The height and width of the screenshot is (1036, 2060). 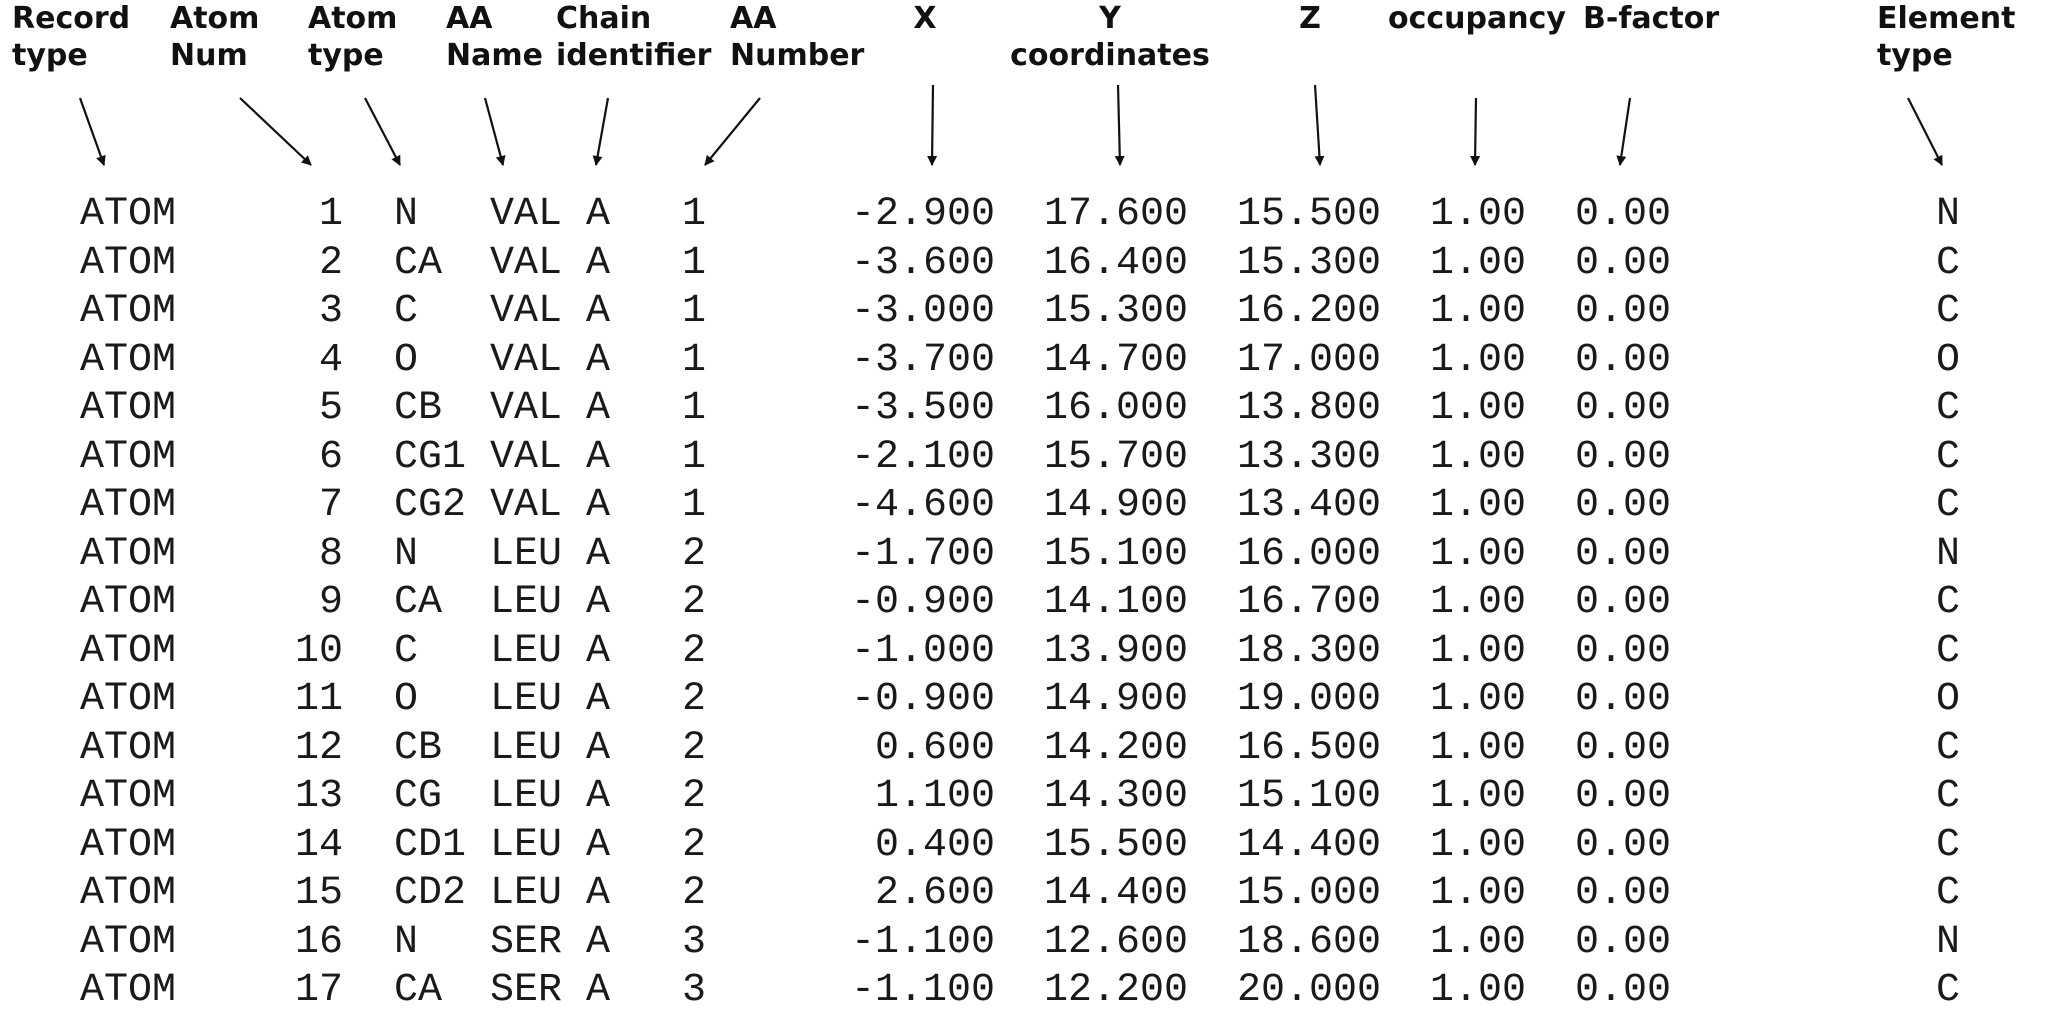 I want to click on y-coordinate-cell: 14.400, so click(x=1115, y=893).